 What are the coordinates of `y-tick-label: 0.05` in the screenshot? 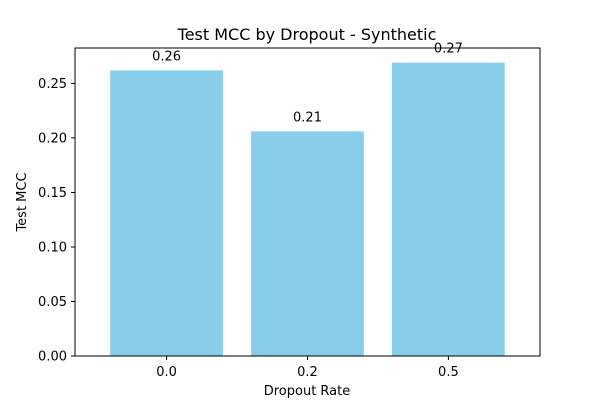 It's located at (52, 302).